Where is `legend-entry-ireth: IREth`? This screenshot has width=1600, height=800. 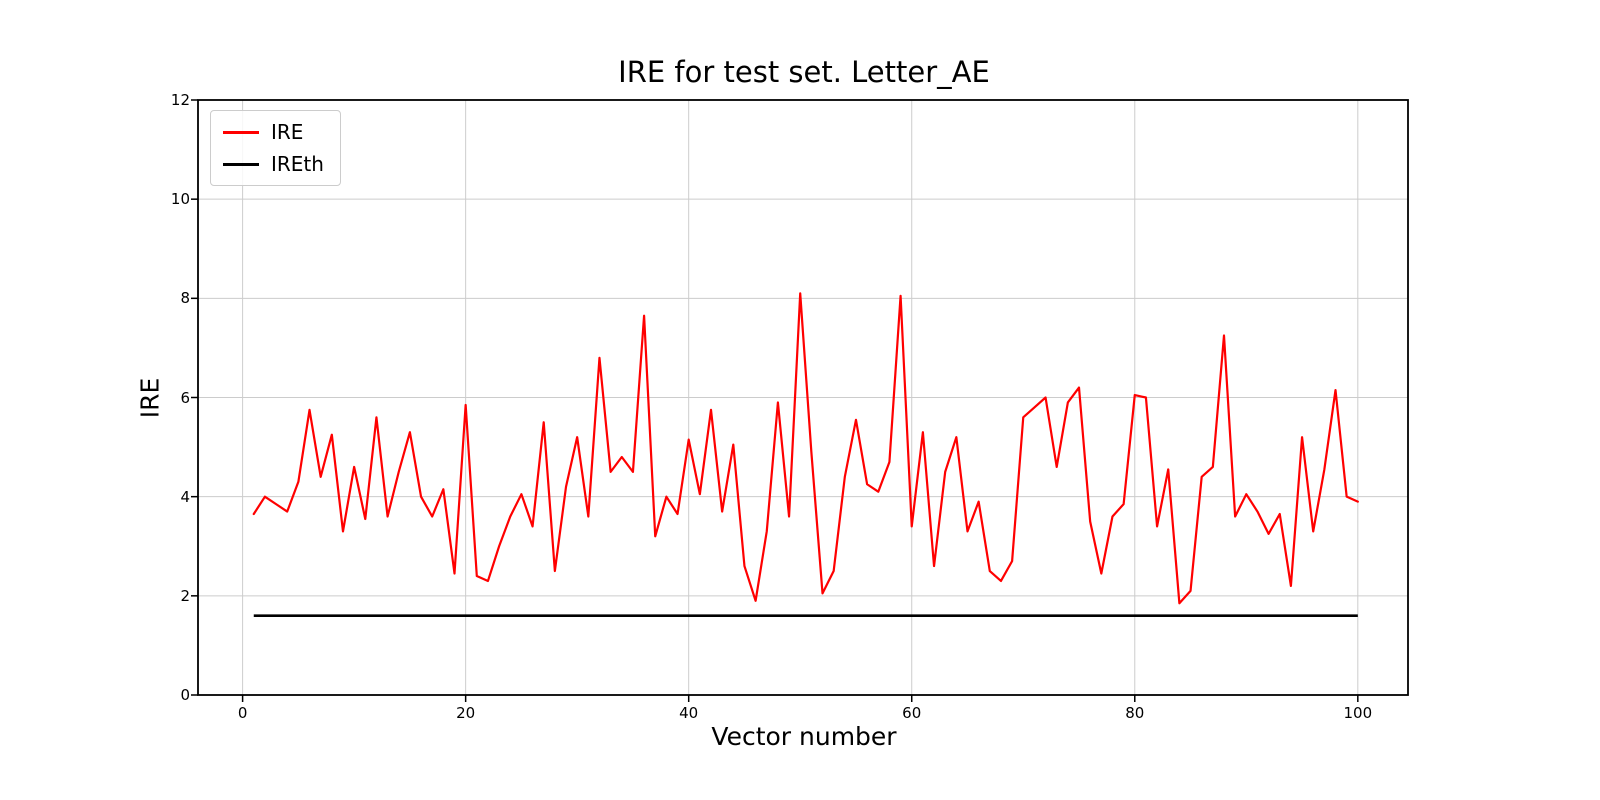 legend-entry-ireth: IREth is located at coordinates (273, 164).